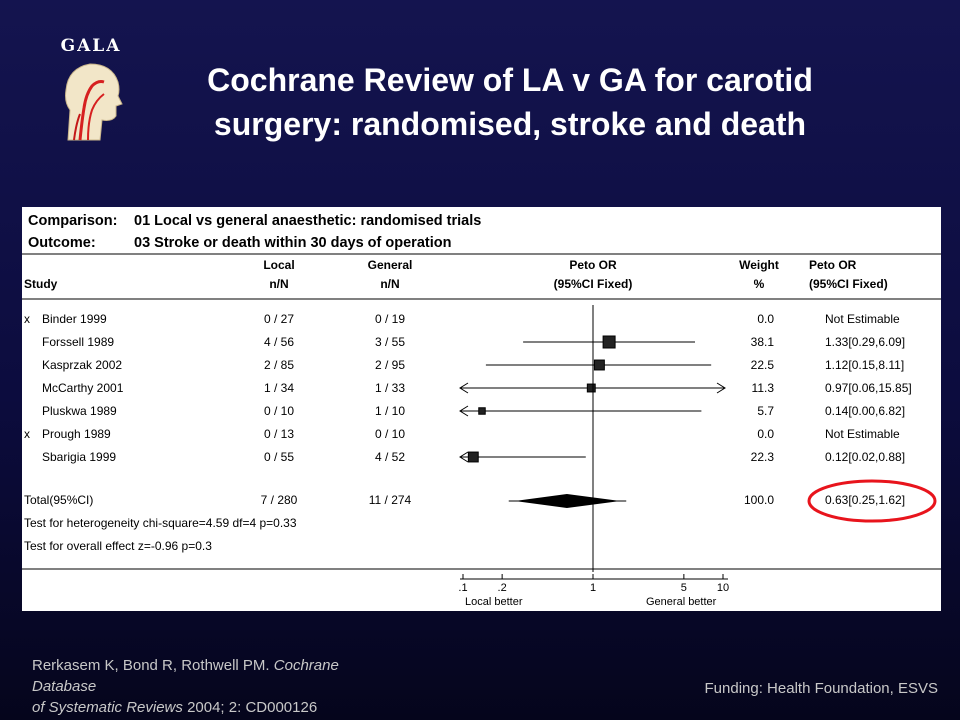 This screenshot has width=960, height=720. I want to click on reference-citation-detail: 2004; 2: CD000126, so click(252, 707).